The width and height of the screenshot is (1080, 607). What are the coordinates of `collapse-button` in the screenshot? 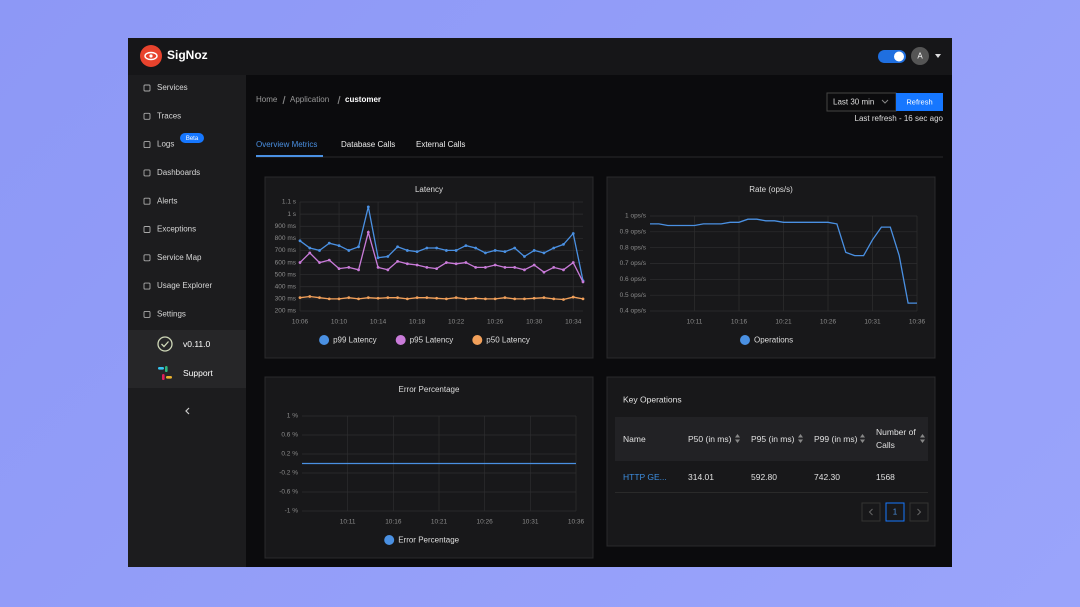 It's located at (187, 411).